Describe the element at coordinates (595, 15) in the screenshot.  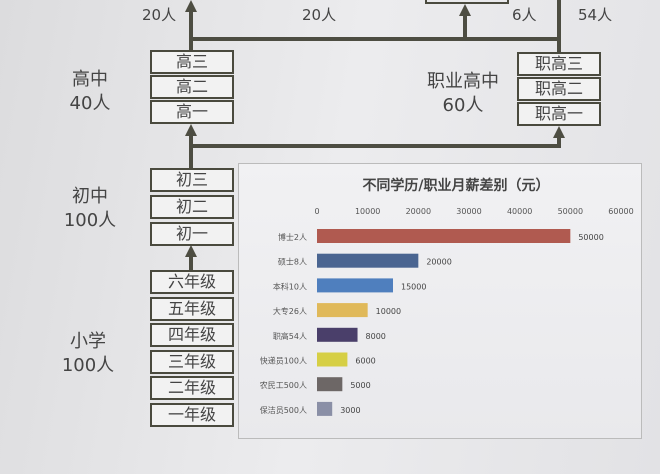
I see `count-label: 54人` at that location.